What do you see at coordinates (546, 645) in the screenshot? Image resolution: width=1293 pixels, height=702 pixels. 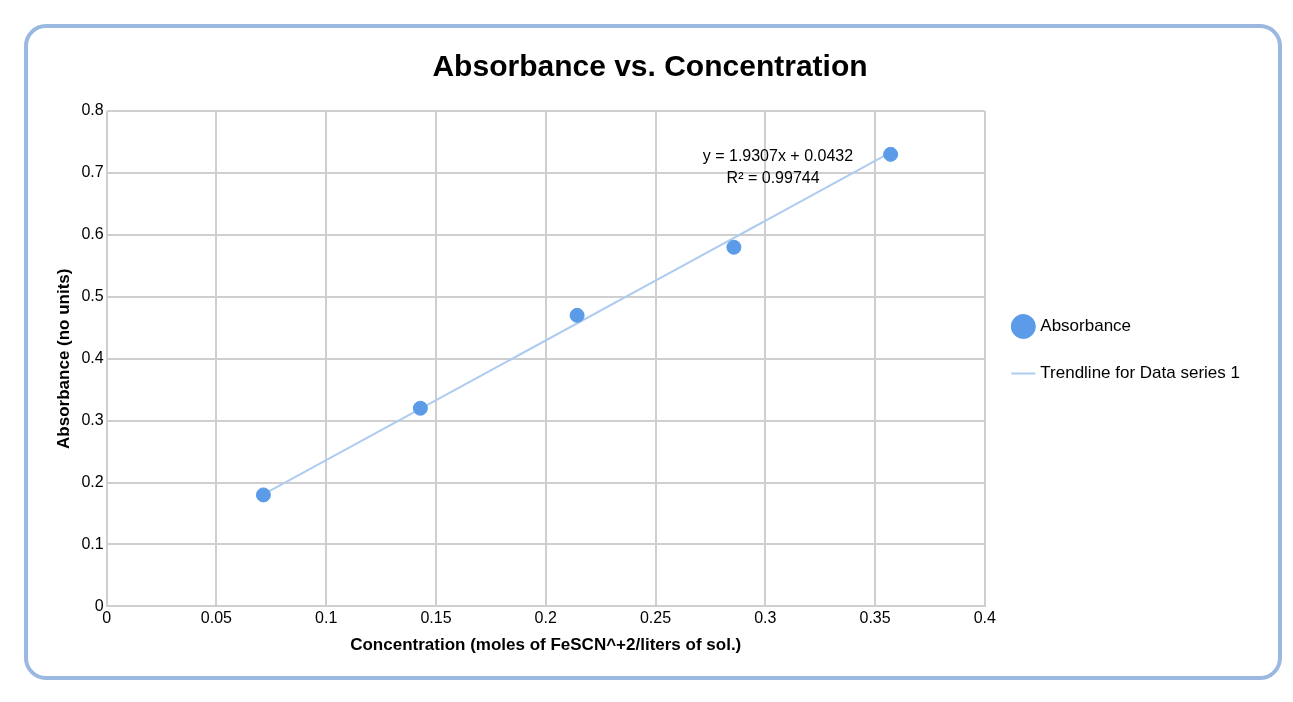 I see `x-axis-title: Concentration (moles of FeSCN^+2/liters of sol.)` at bounding box center [546, 645].